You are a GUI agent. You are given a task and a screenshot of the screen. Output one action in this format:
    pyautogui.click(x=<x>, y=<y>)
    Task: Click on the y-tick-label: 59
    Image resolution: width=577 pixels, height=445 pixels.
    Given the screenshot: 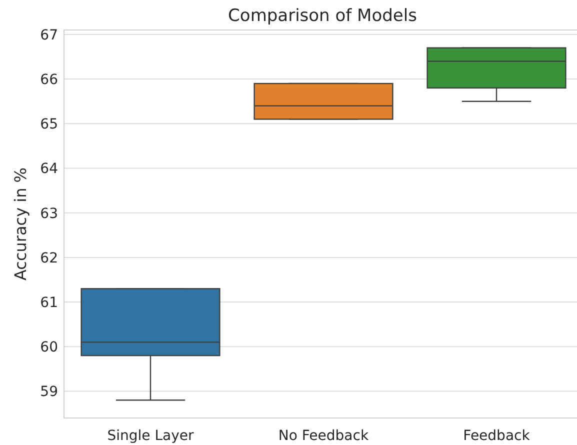 What is the action you would take?
    pyautogui.click(x=49, y=392)
    